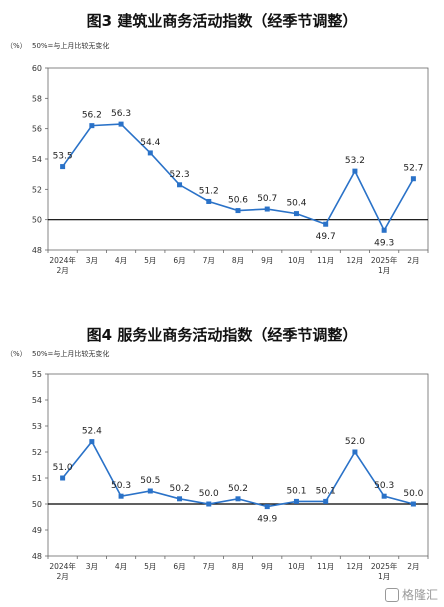 This screenshot has width=444, height=607. I want to click on watermark-logo-icon, so click(391, 594).